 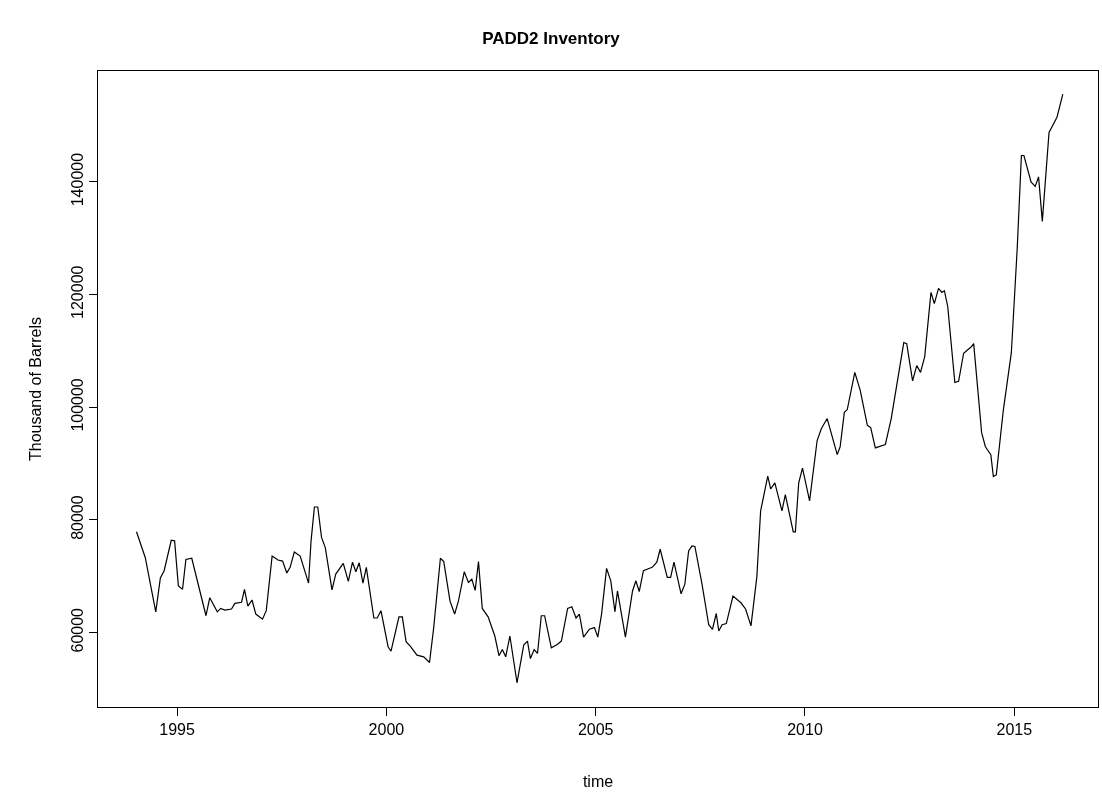 I want to click on y-tick-label: 80000, so click(x=77, y=517).